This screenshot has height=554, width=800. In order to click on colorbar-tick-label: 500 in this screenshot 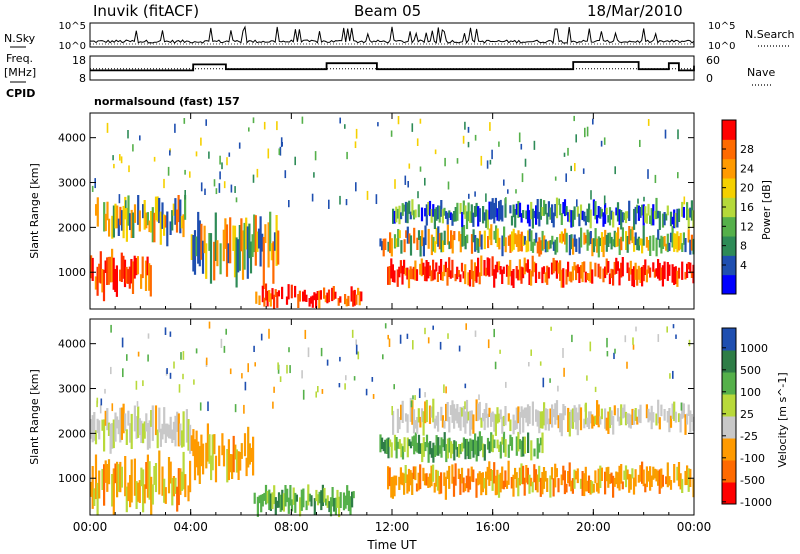, I will do `click(750, 370)`.